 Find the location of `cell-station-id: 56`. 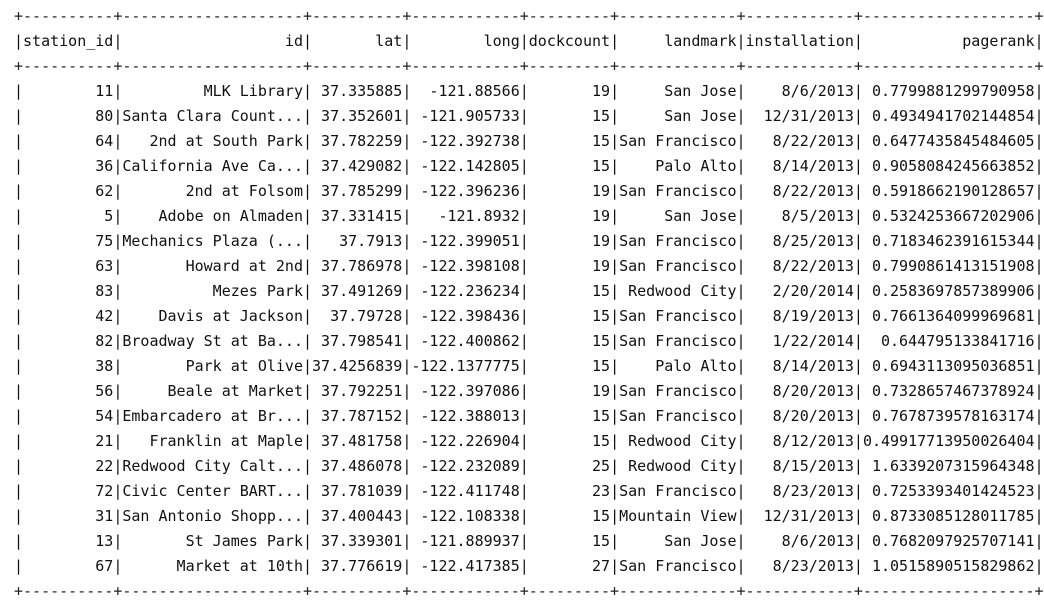

cell-station-id: 56 is located at coordinates (68, 391).